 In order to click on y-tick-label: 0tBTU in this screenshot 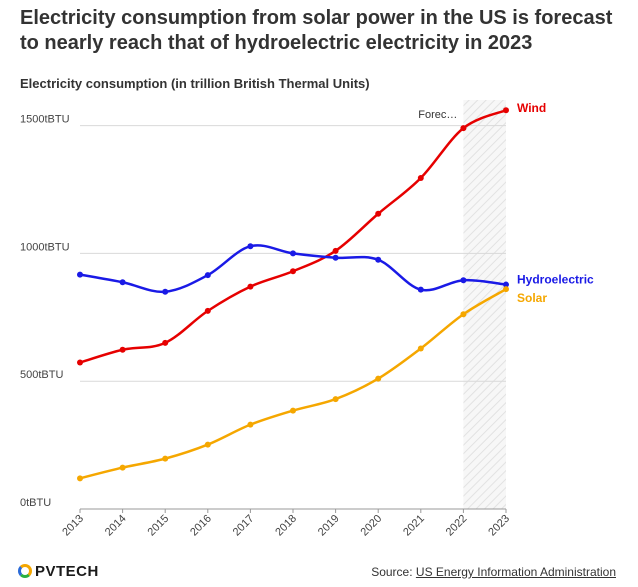, I will do `click(35, 503)`.